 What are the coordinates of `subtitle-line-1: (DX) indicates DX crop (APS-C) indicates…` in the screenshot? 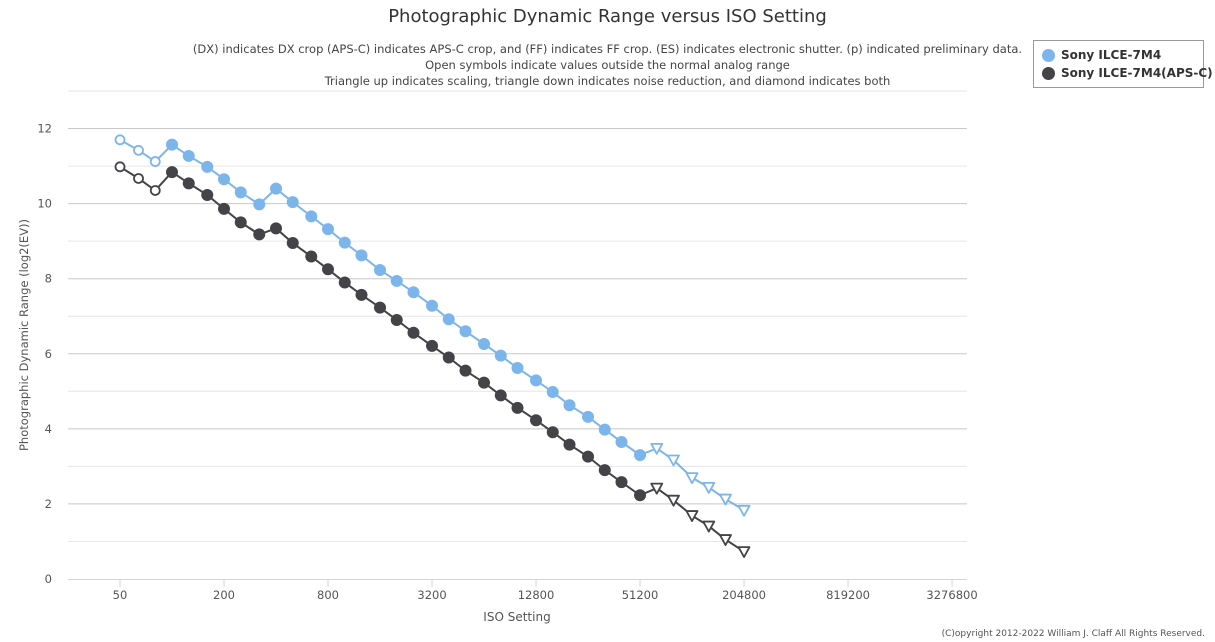 It's located at (607, 49).